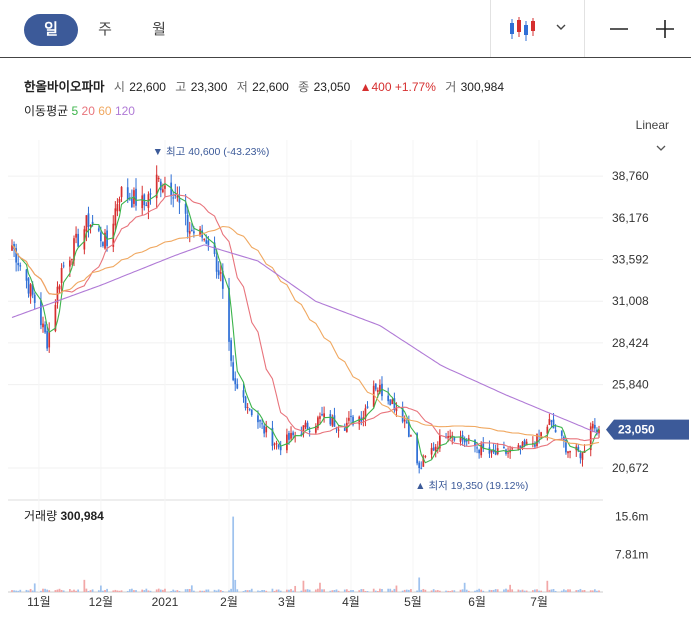 This screenshot has height=637, width=691. I want to click on ma120-label: 120, so click(124, 111).